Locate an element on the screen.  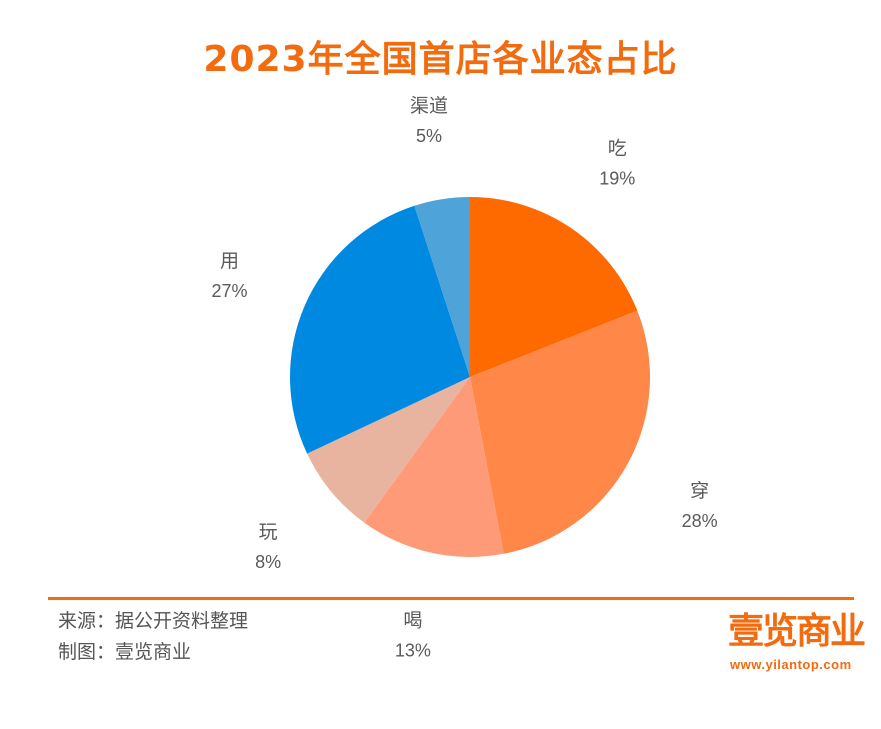
slice-label-4: 用 is located at coordinates (229, 261).